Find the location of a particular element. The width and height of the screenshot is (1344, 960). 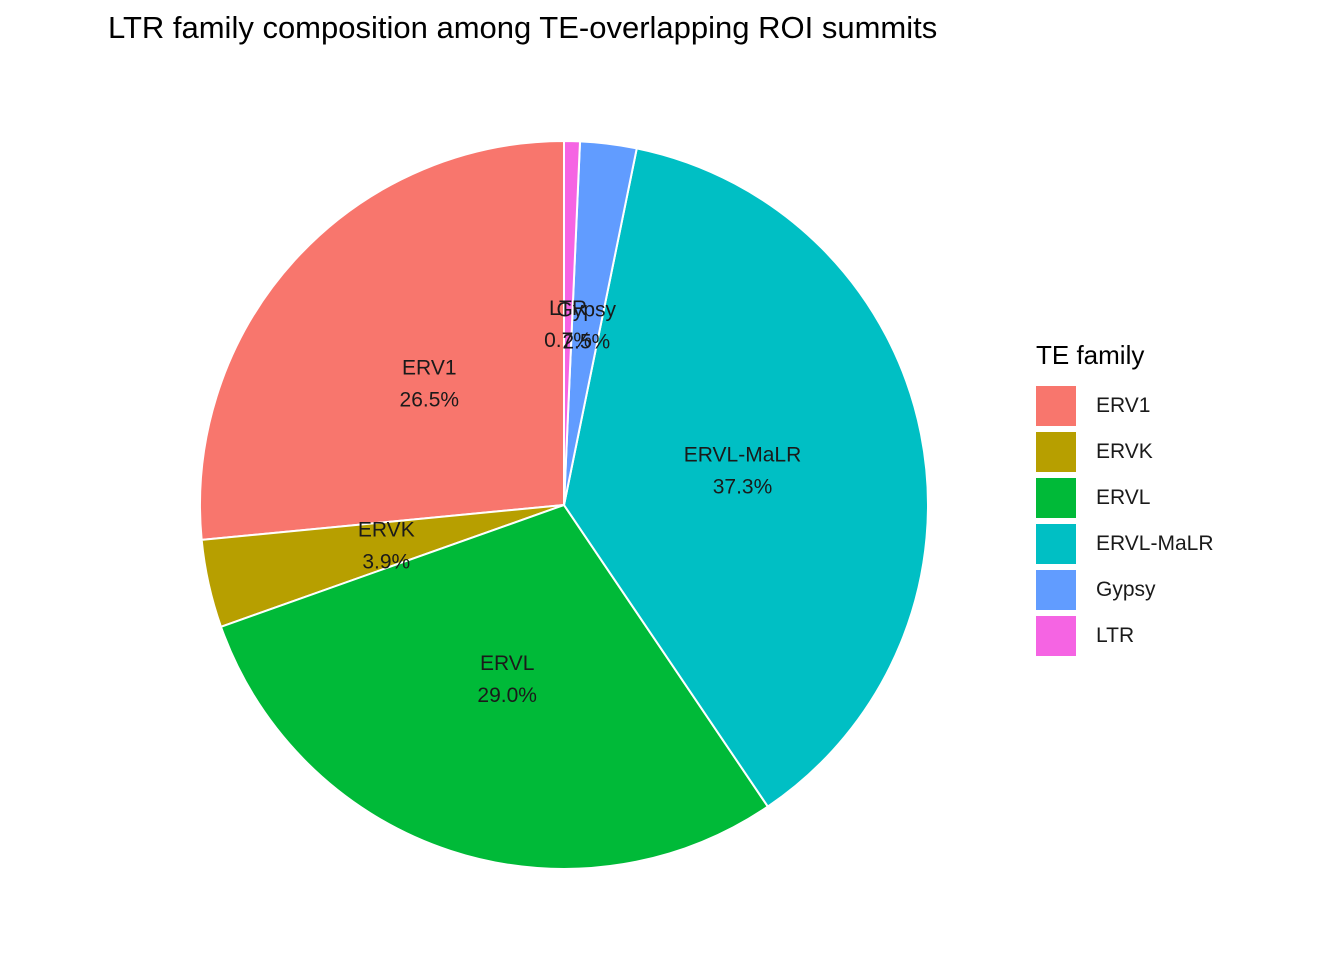

legend-item-ervk: ERVK is located at coordinates (1125, 452).